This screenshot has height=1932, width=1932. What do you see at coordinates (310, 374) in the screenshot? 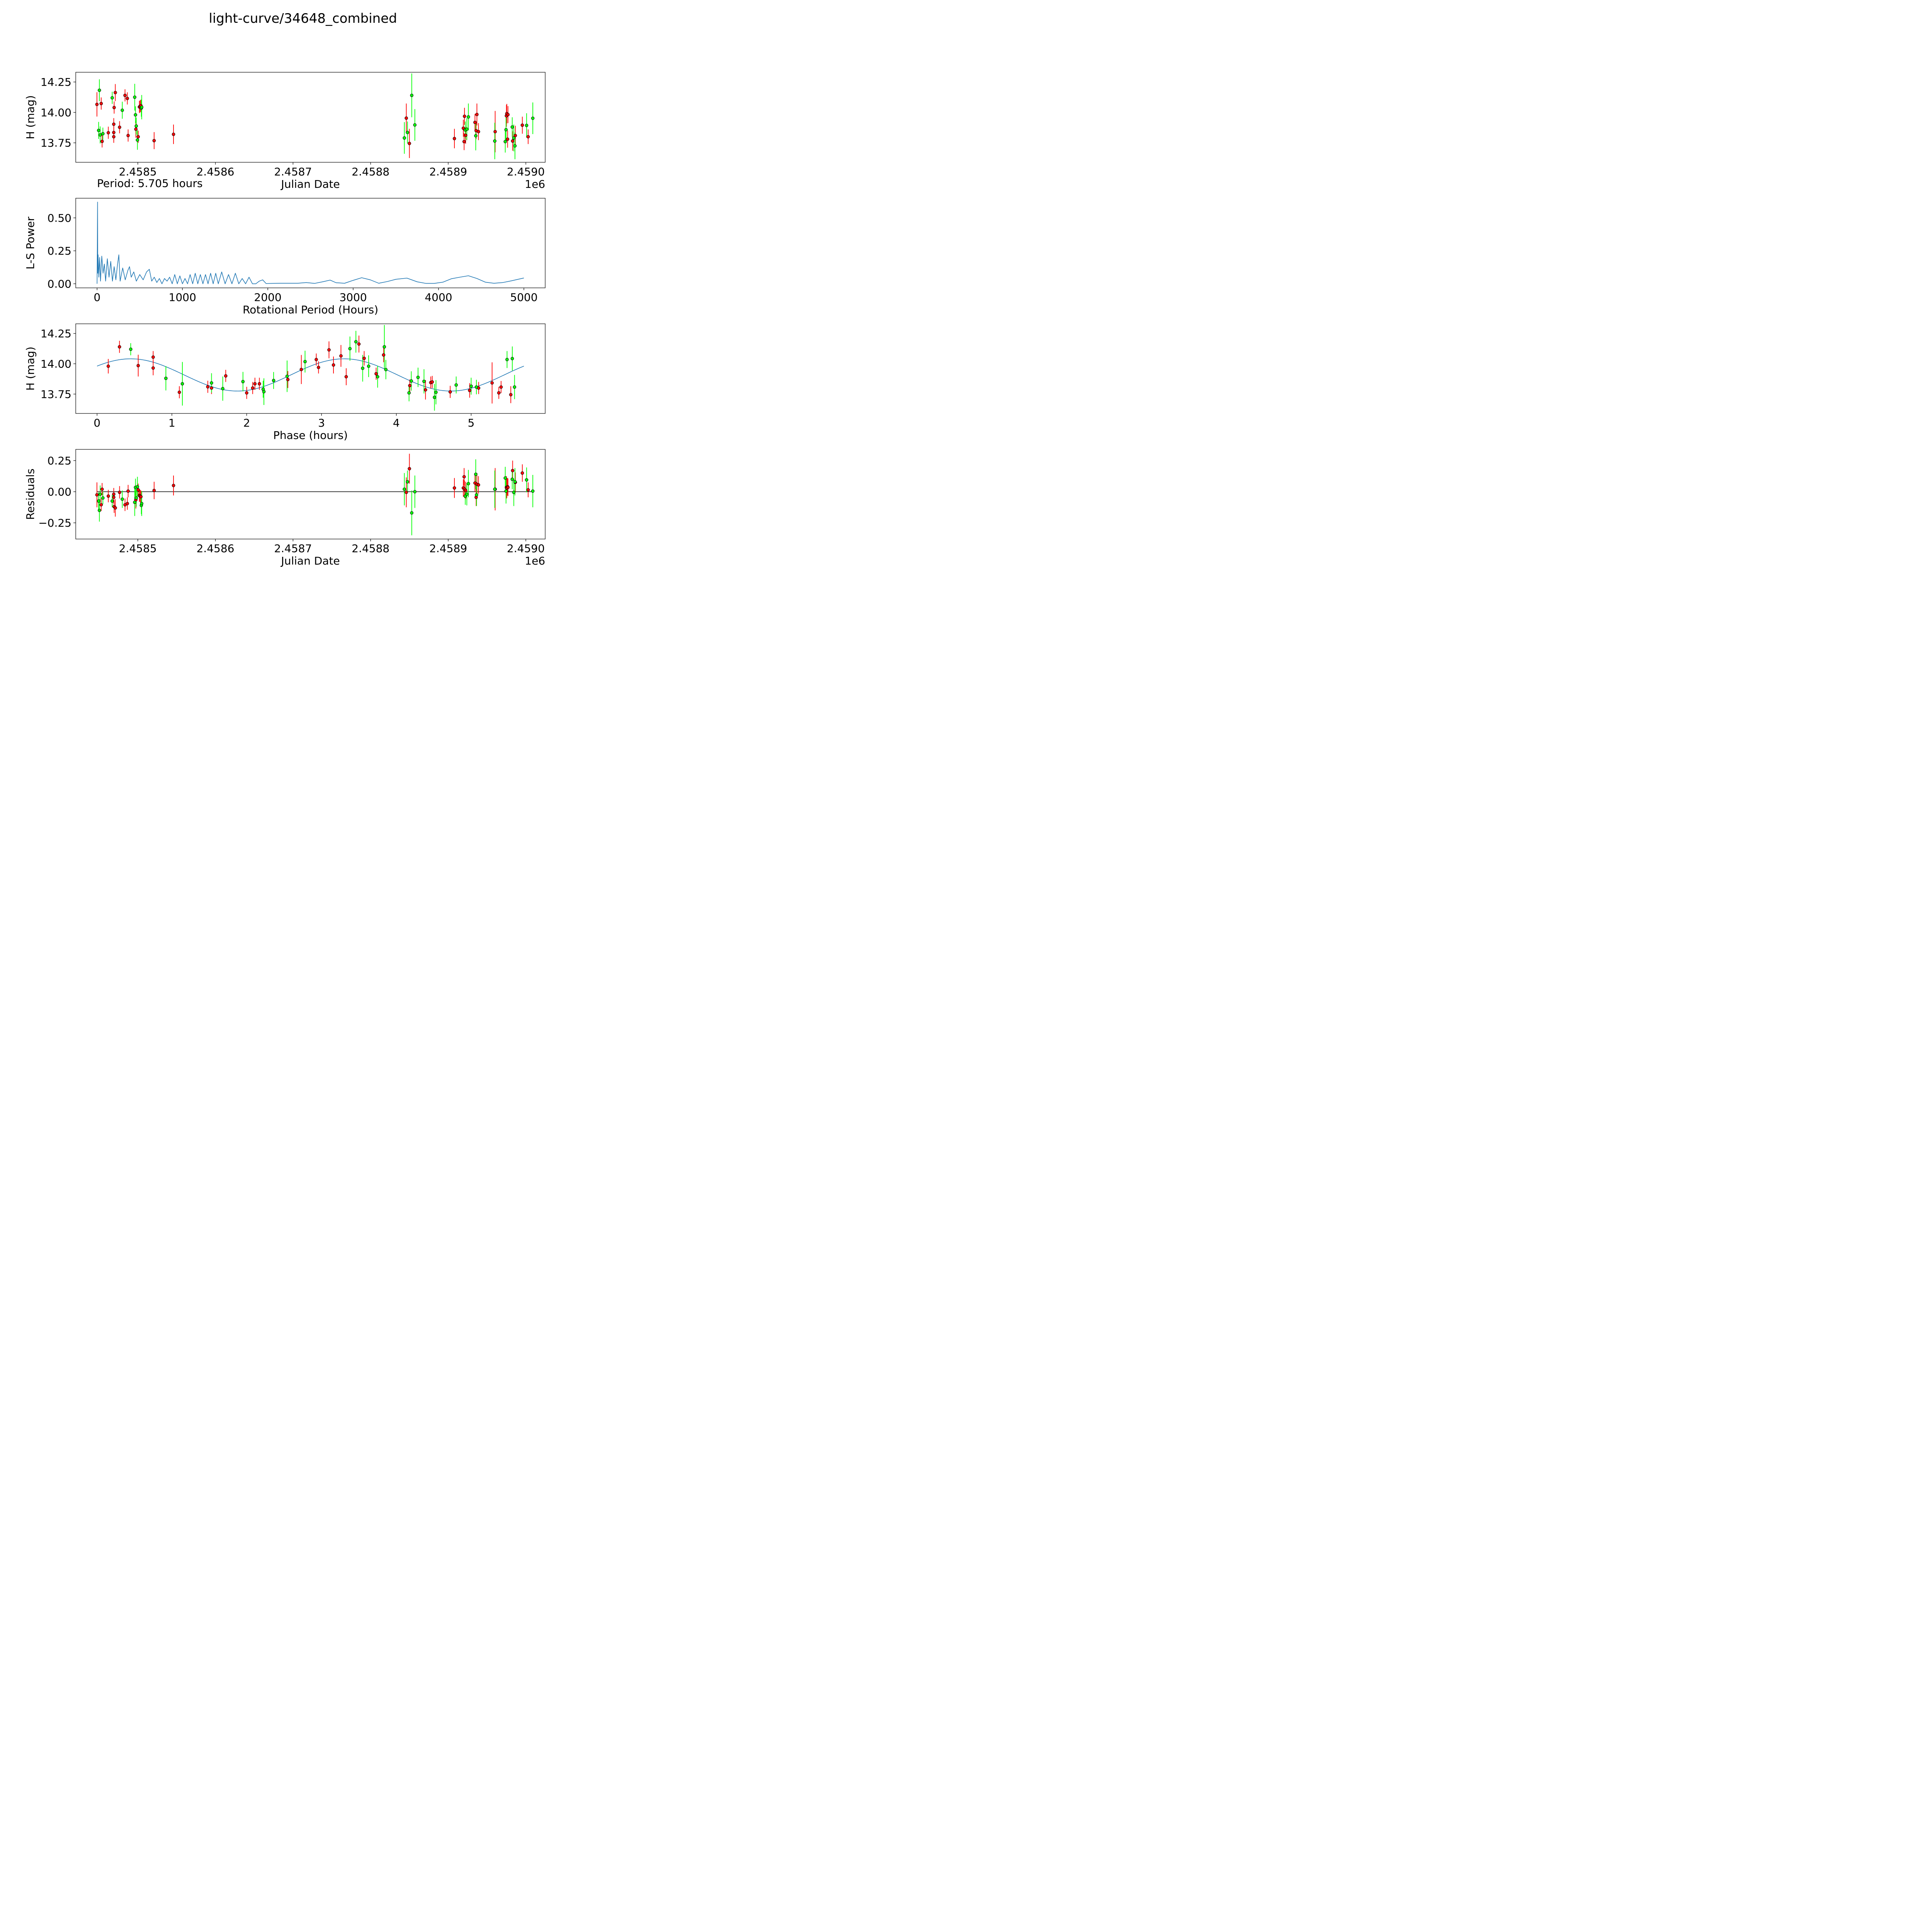
I see `model-fit-line` at bounding box center [310, 374].